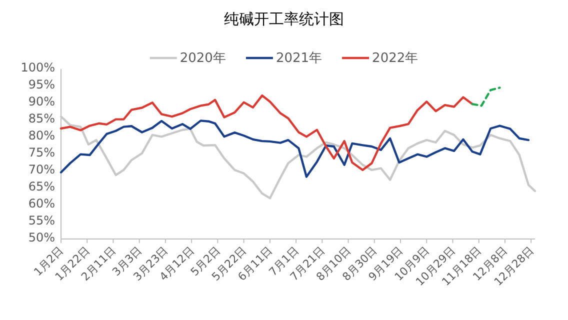 This screenshot has height=320, width=568. Describe the element at coordinates (41, 101) in the screenshot. I see `y-tick-label: 90%` at that location.